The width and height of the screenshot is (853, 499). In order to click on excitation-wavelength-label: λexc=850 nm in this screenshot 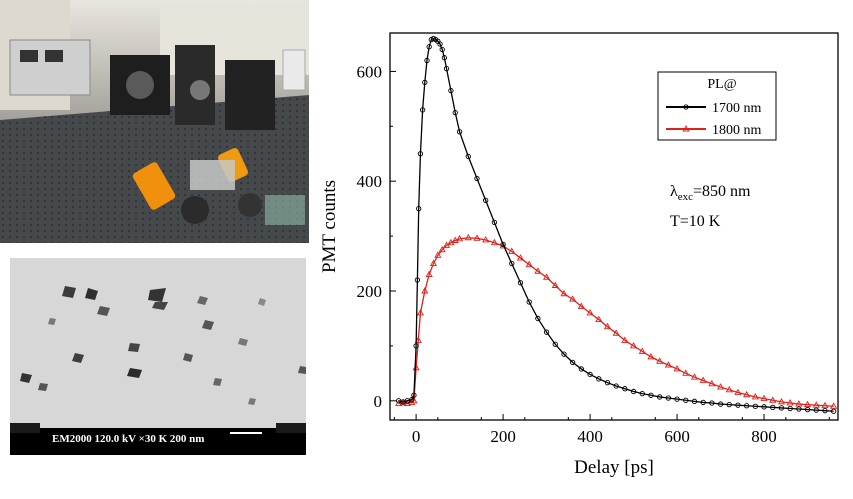, I will do `click(710, 193)`.